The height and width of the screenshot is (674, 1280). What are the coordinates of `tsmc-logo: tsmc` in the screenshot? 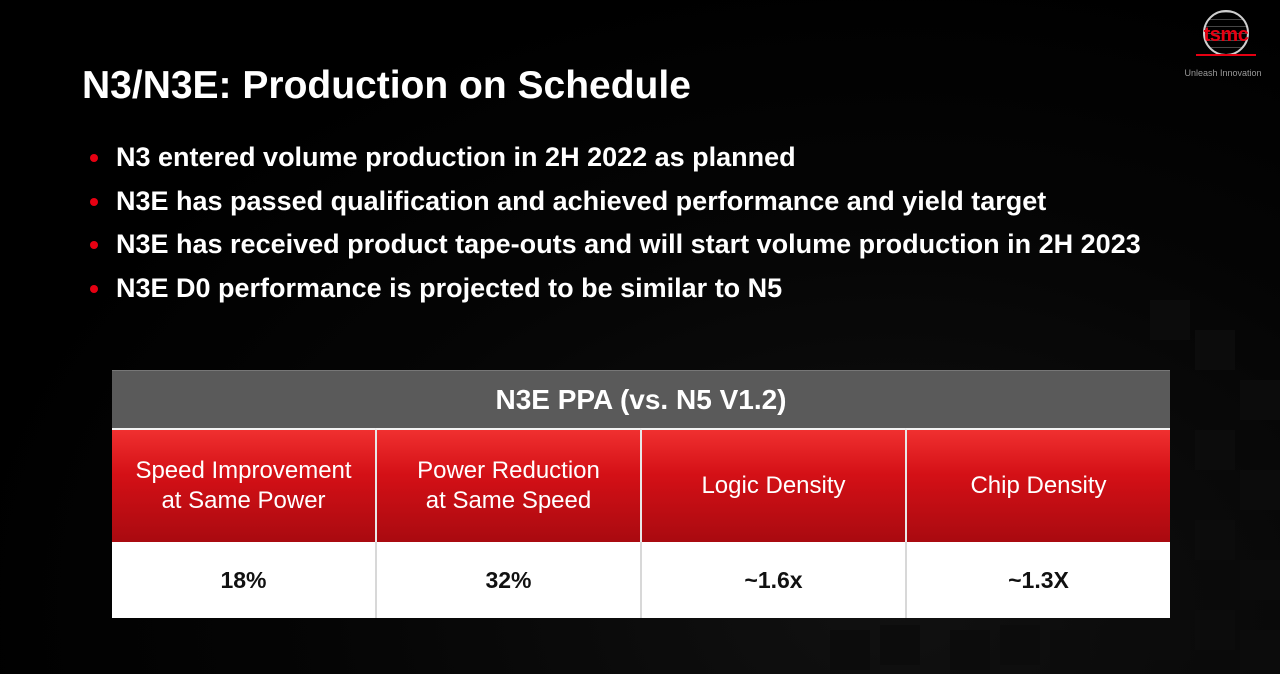 It's located at (1226, 35).